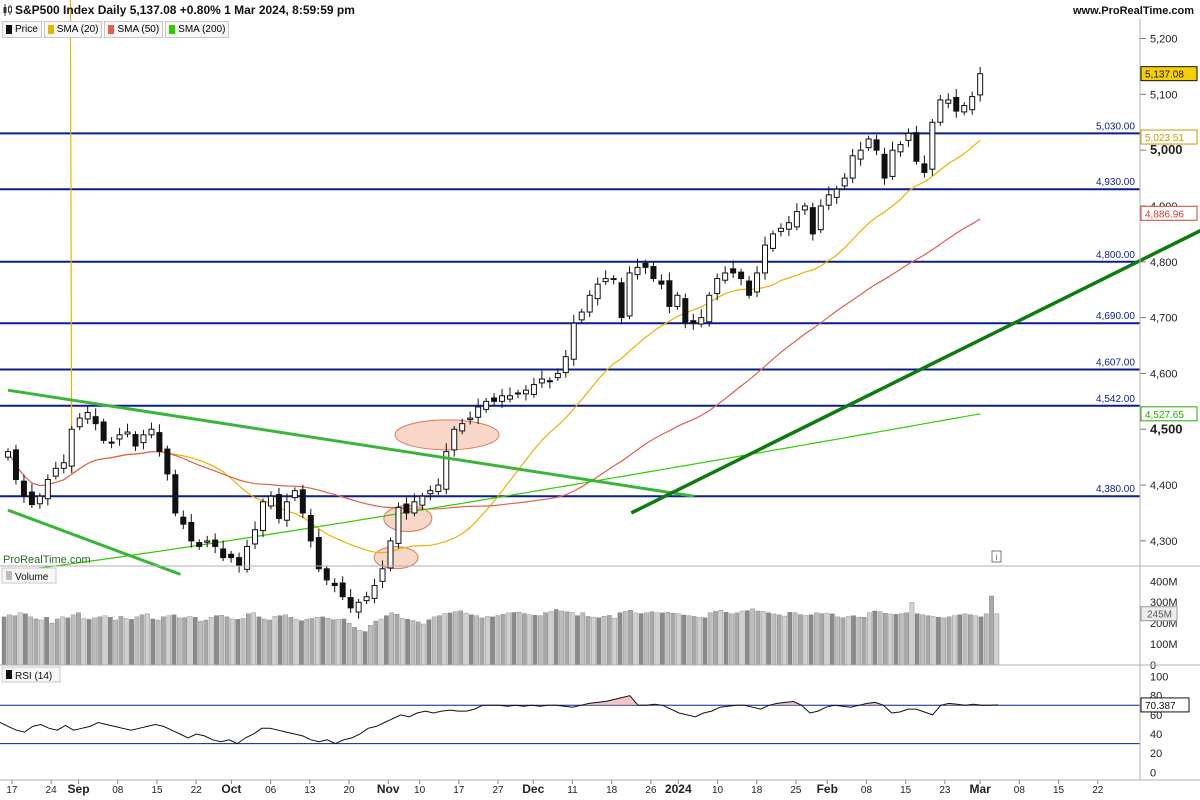 This screenshot has height=800, width=1200. I want to click on volume-tick-label: 400M, so click(1164, 582).